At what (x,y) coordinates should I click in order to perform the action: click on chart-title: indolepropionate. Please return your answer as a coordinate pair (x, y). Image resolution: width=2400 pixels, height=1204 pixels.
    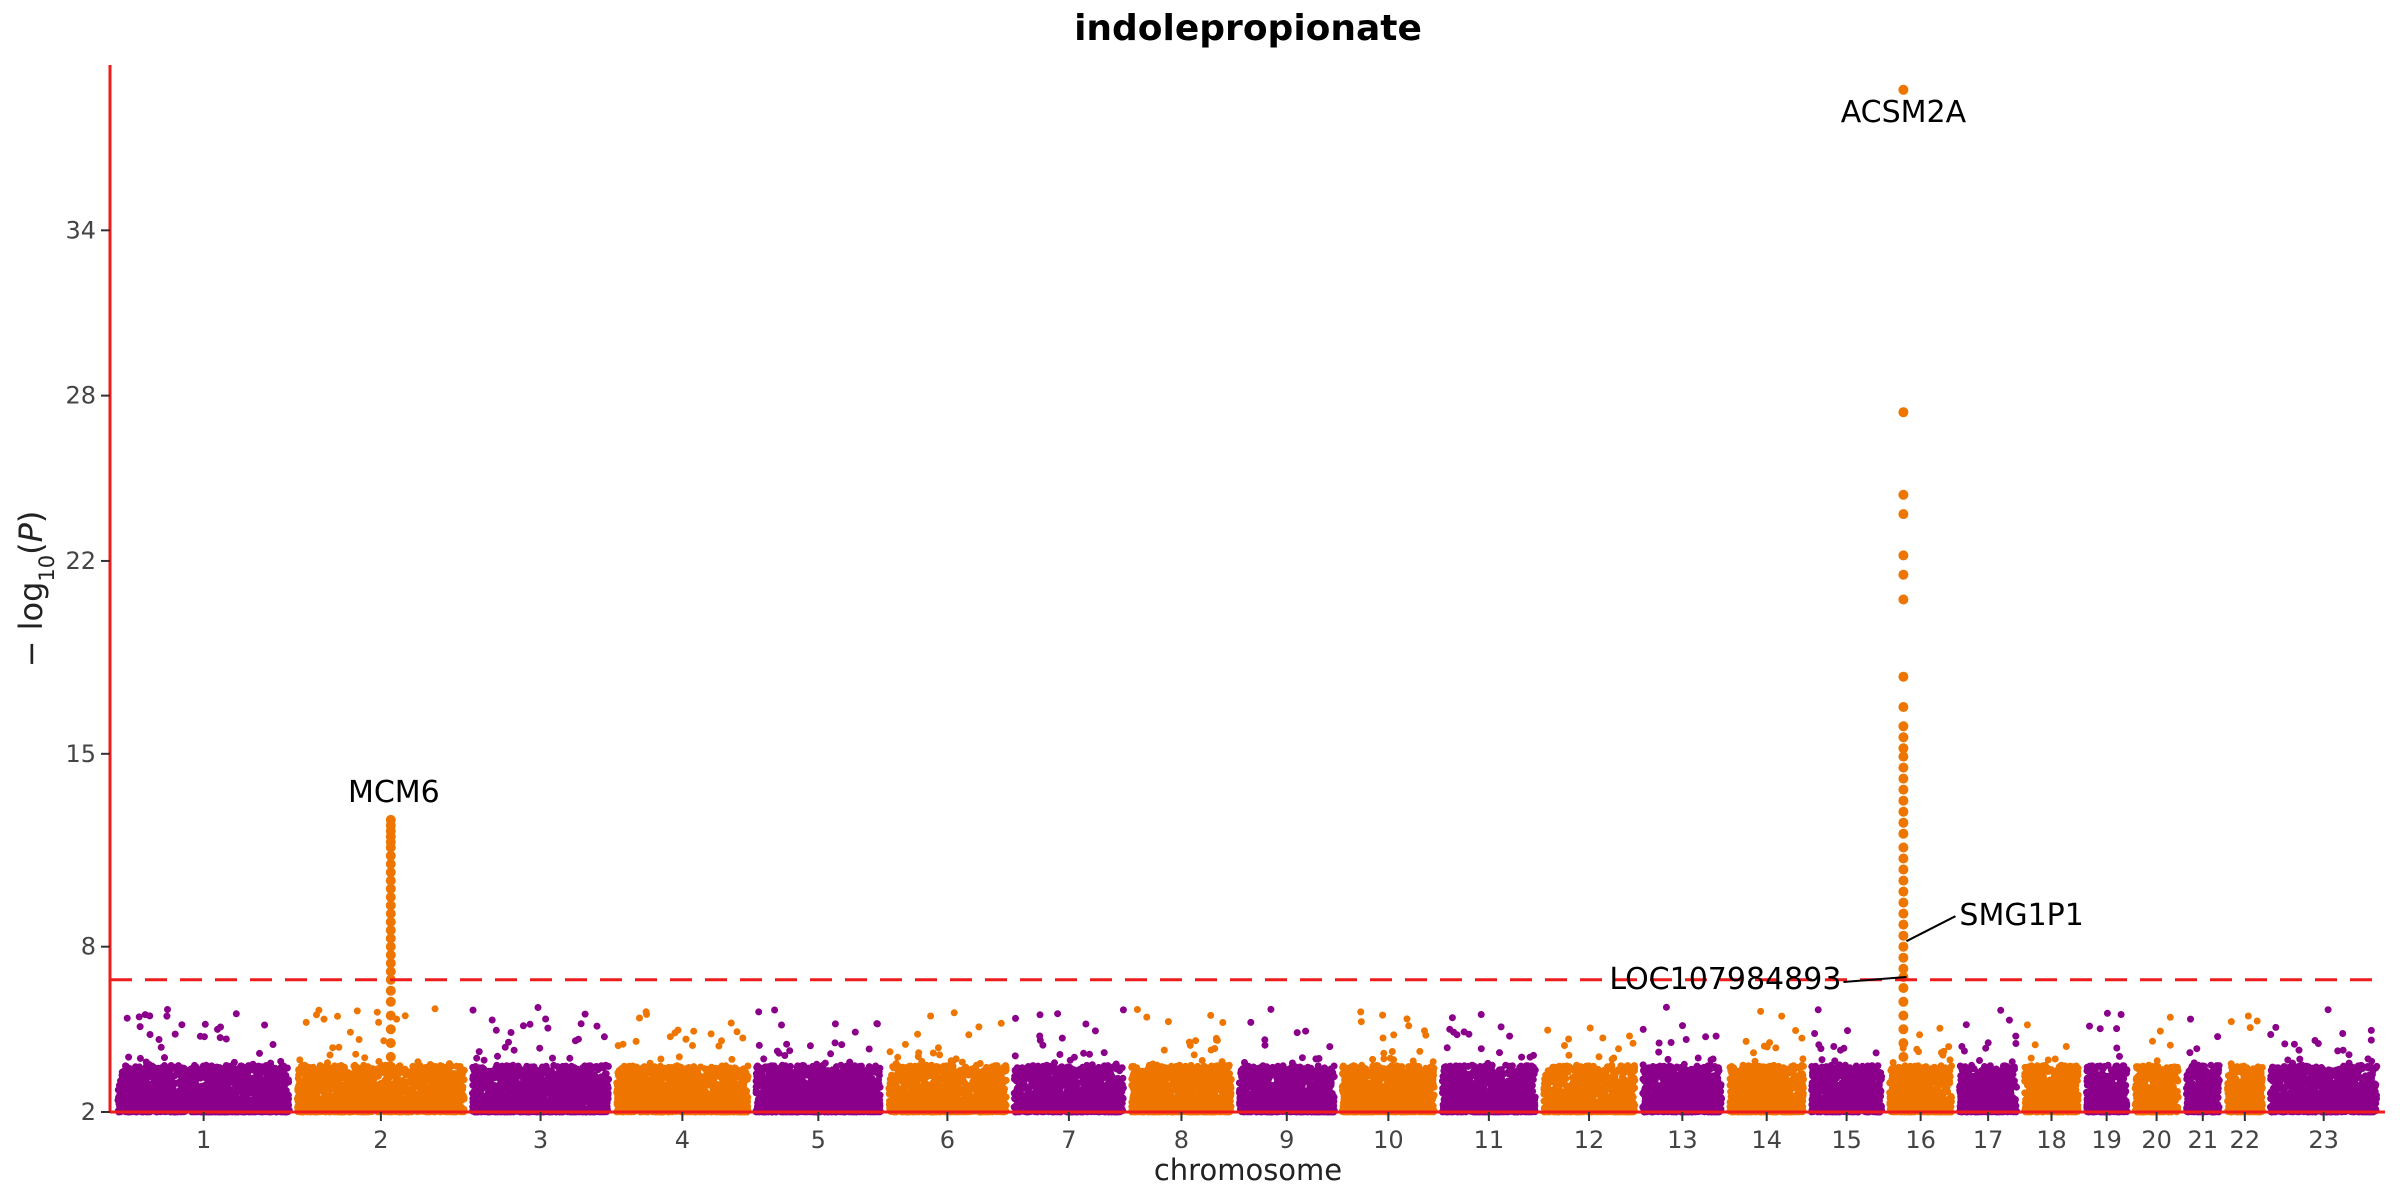
    Looking at the image, I should click on (1248, 28).